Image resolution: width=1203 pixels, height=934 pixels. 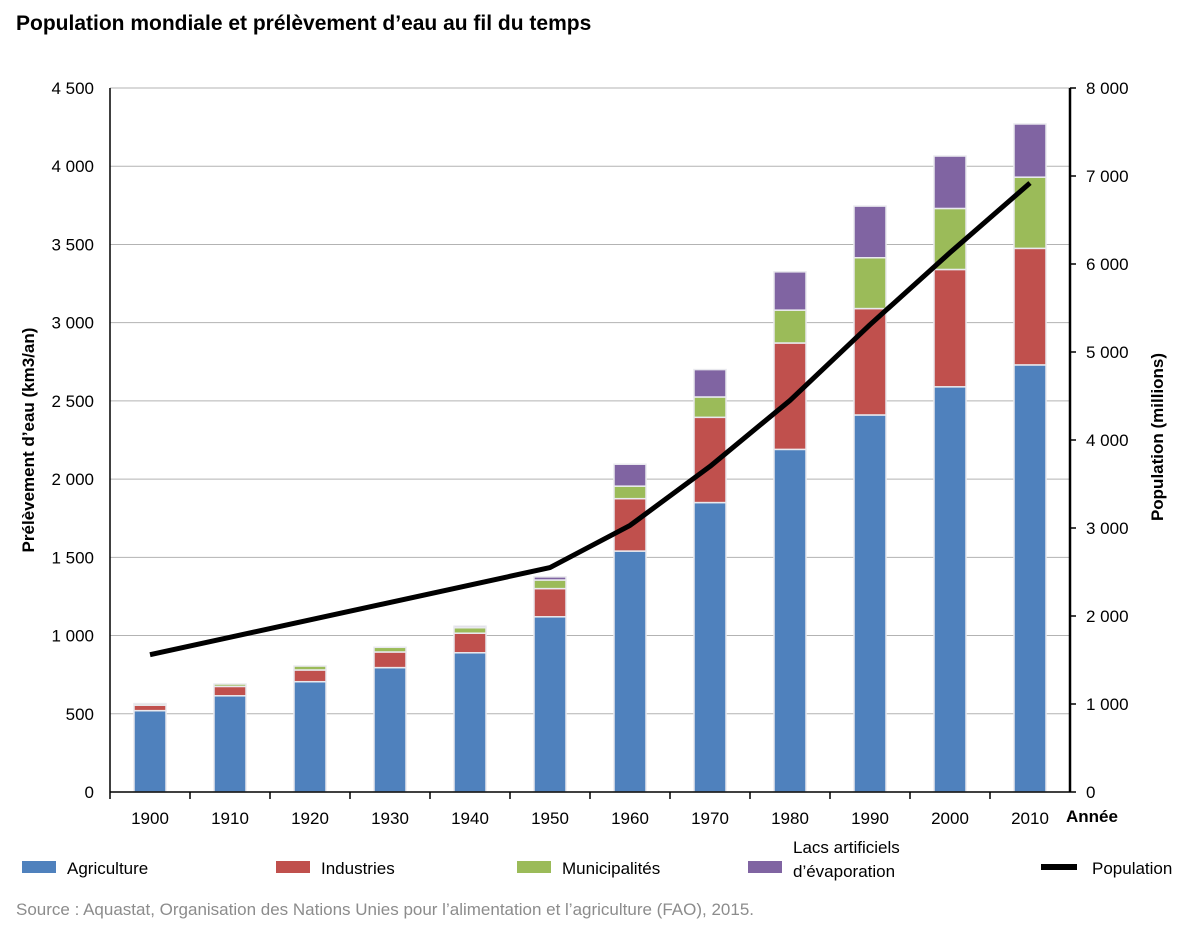 What do you see at coordinates (470, 722) in the screenshot?
I see `bar-agriculture-1940` at bounding box center [470, 722].